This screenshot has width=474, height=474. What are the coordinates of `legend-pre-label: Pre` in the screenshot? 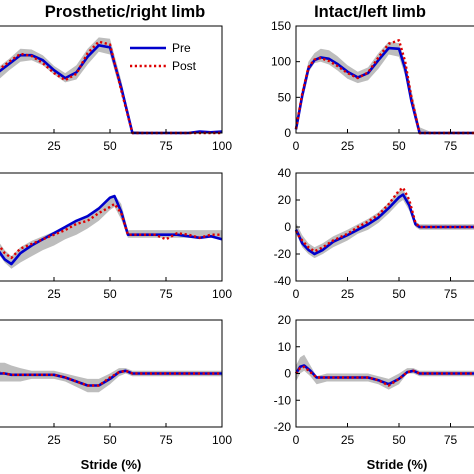 It's located at (181, 48).